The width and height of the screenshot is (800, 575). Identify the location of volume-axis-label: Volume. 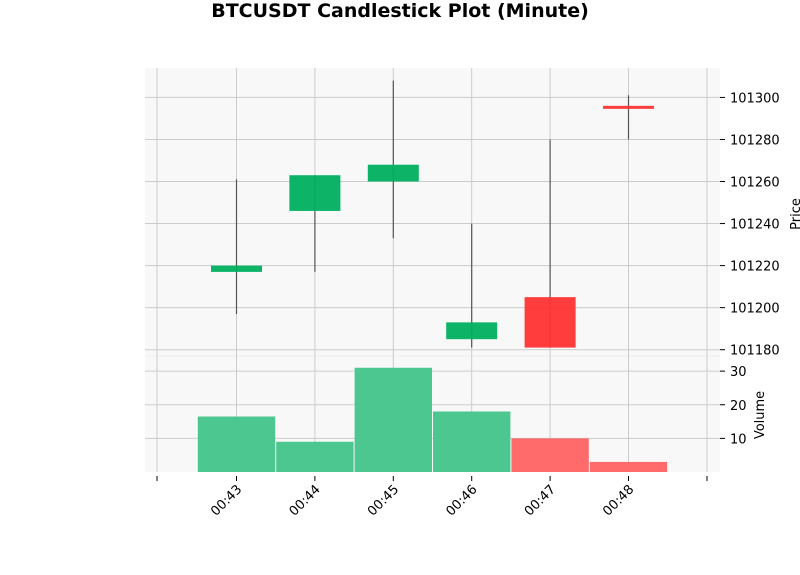
(760, 415).